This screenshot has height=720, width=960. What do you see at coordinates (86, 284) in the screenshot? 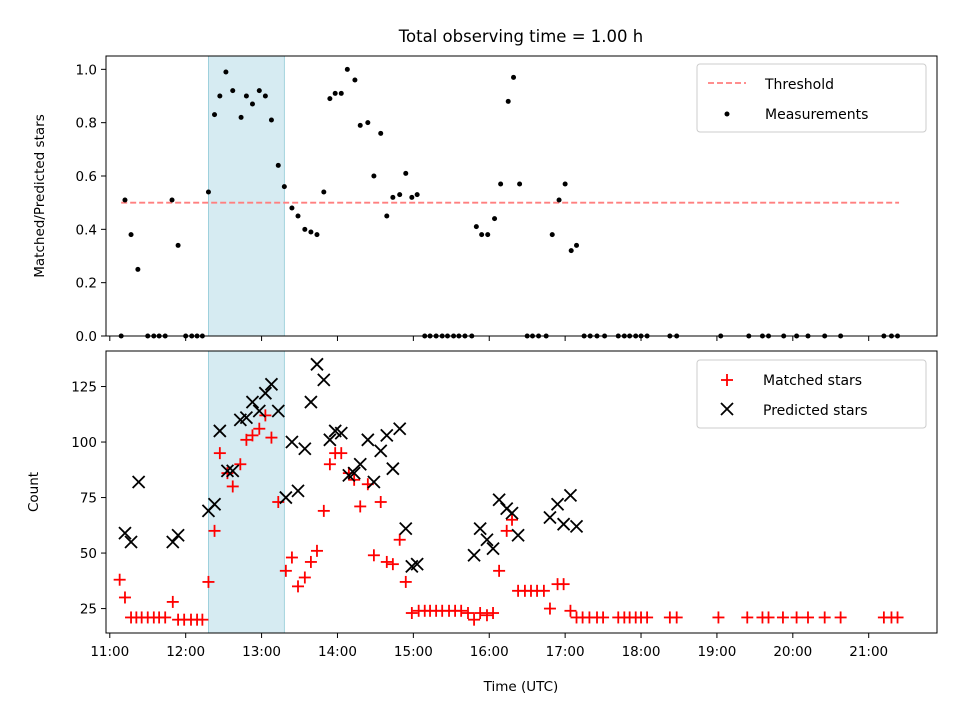
I see `top-y-tick-label: 0.2` at bounding box center [86, 284].